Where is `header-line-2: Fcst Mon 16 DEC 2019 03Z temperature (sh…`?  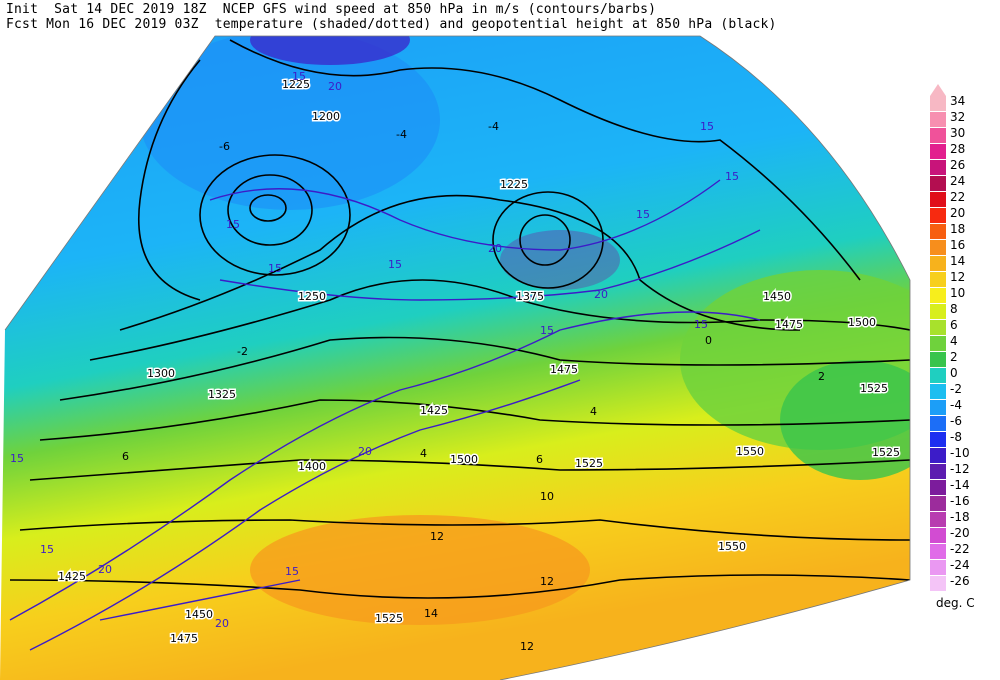
header-line-2: Fcst Mon 16 DEC 2019 03Z temperature (sh… is located at coordinates (391, 24).